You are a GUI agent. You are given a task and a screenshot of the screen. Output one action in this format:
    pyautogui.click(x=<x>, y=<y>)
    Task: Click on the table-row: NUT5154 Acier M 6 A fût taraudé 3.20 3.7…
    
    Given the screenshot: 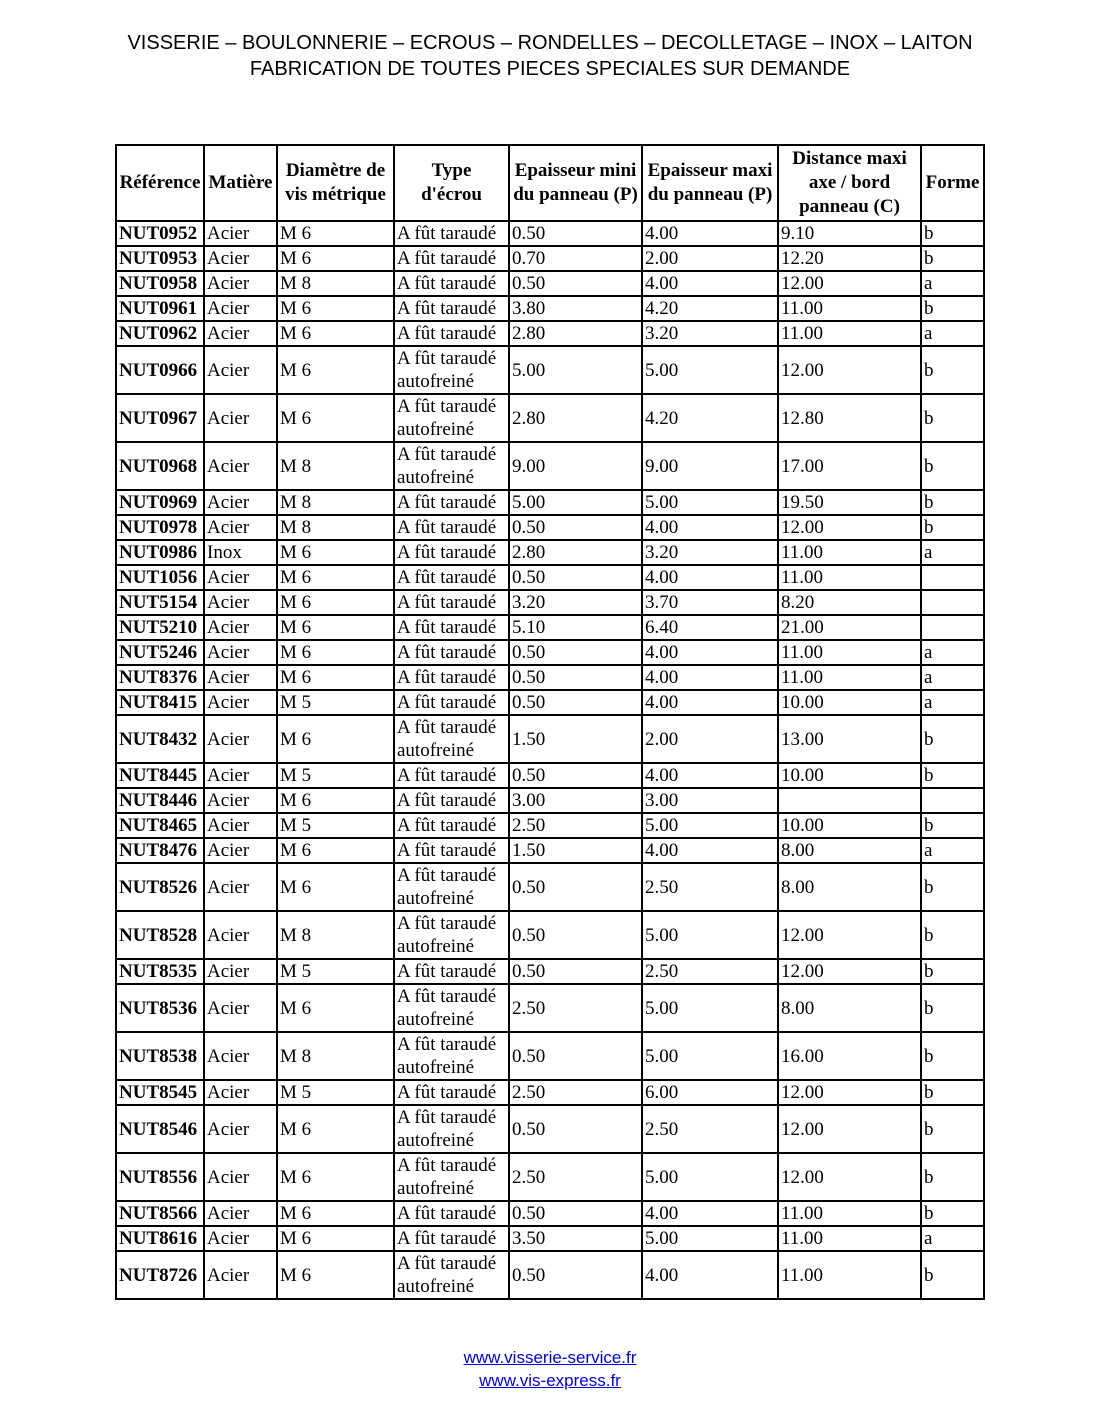 What is the action you would take?
    pyautogui.click(x=550, y=602)
    